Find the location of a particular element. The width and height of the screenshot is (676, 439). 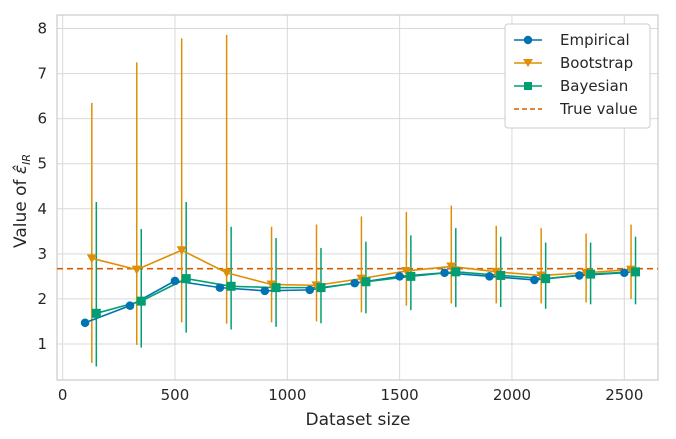

legend-entry-true-value: True value is located at coordinates (576, 109).